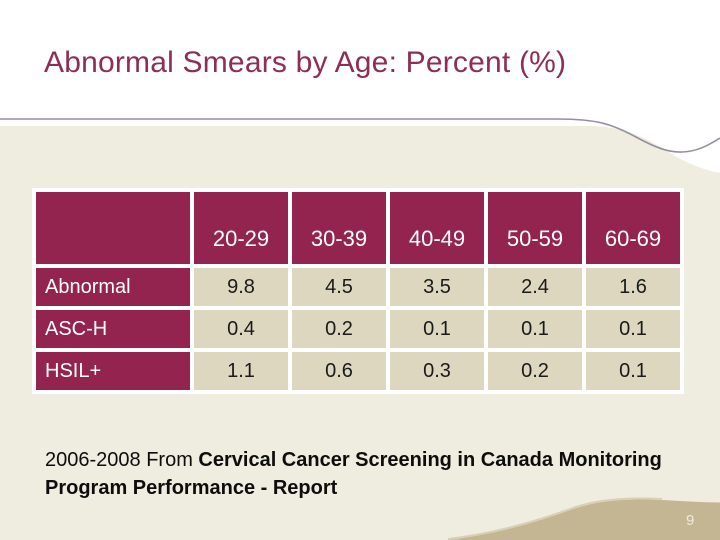  I want to click on cell-hsil-40-49: 0.3, so click(437, 371).